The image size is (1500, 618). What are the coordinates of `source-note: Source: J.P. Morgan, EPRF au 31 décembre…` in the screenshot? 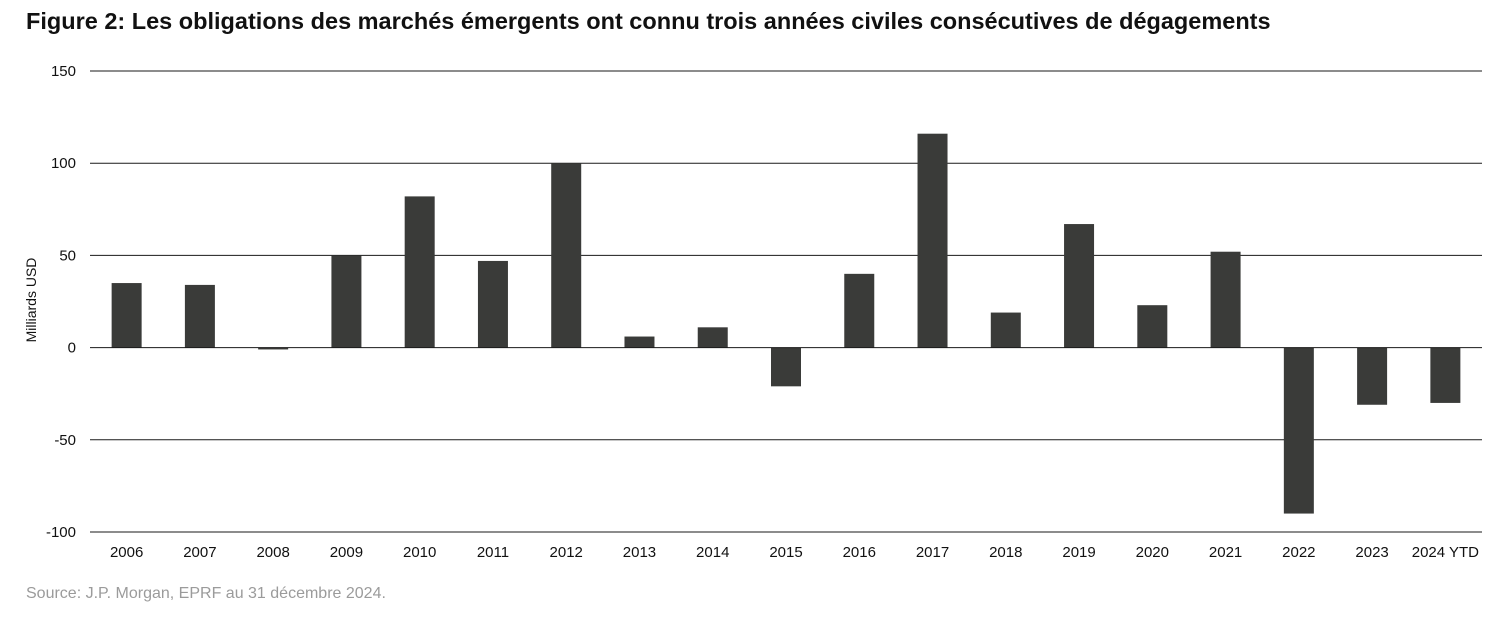 It's located at (206, 593).